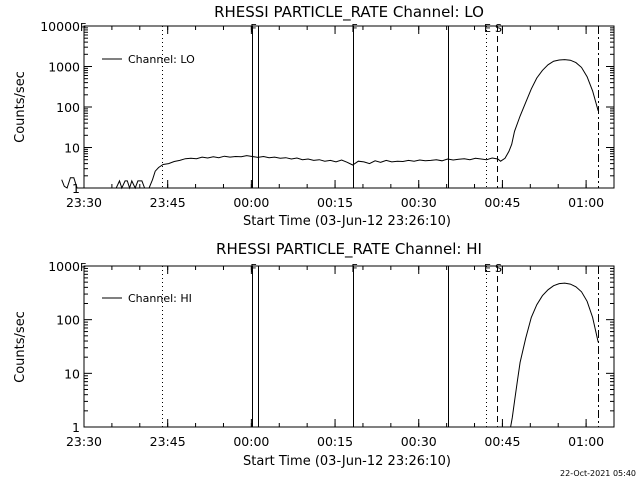 This screenshot has height=480, width=640. Describe the element at coordinates (554, 355) in the screenshot. I see `series-line` at that location.